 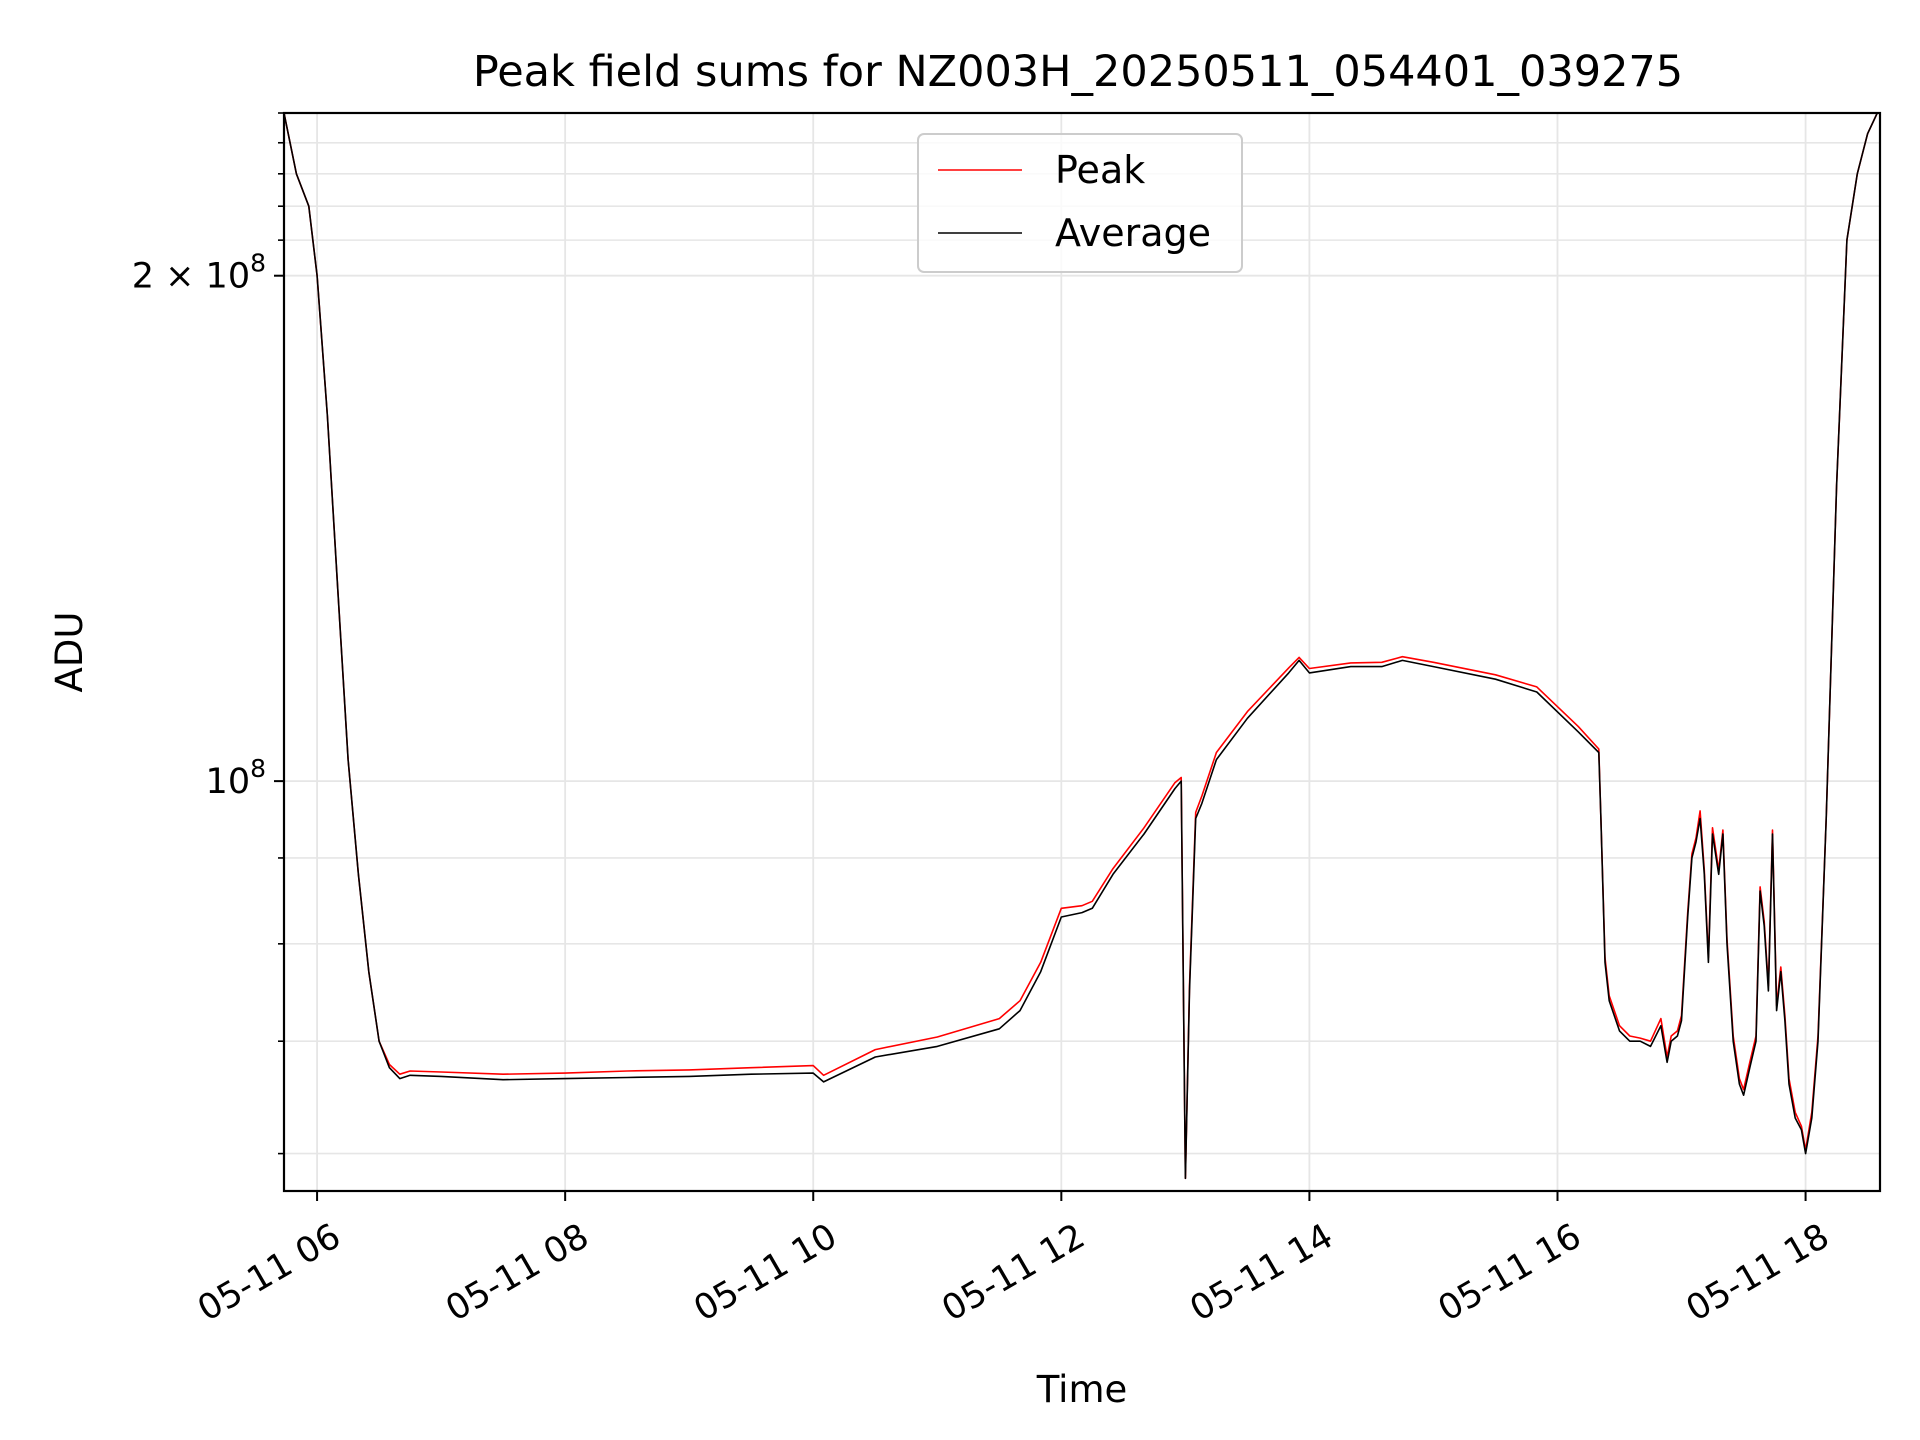 I want to click on legend-label-average: Average, so click(x=1133, y=233).